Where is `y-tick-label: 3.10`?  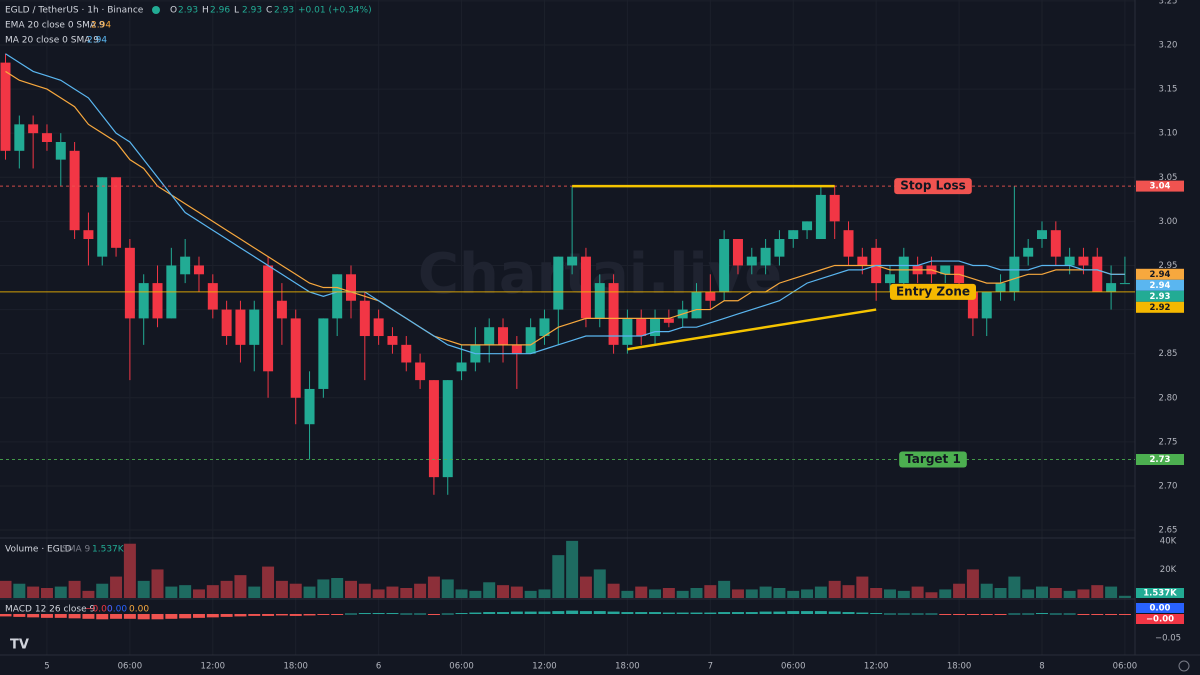 y-tick-label: 3.10 is located at coordinates (1168, 134).